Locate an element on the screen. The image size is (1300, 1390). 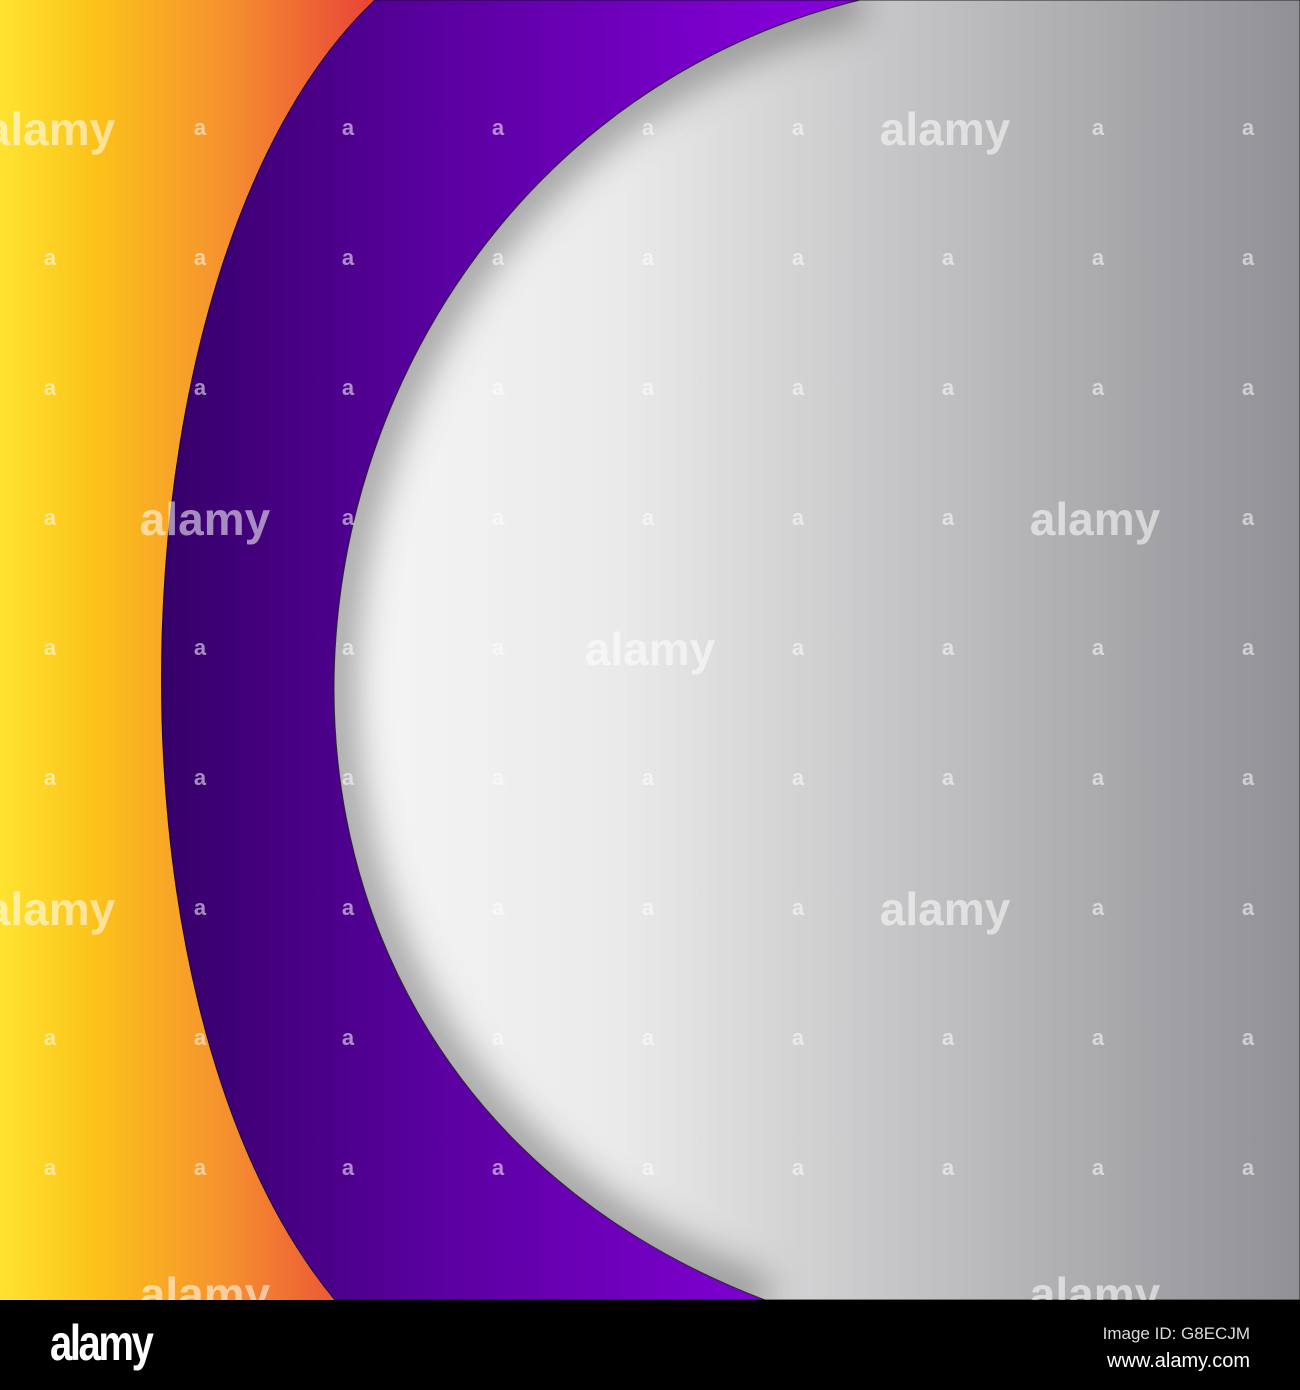
alamy-logo: alamy is located at coordinates (102, 1343).